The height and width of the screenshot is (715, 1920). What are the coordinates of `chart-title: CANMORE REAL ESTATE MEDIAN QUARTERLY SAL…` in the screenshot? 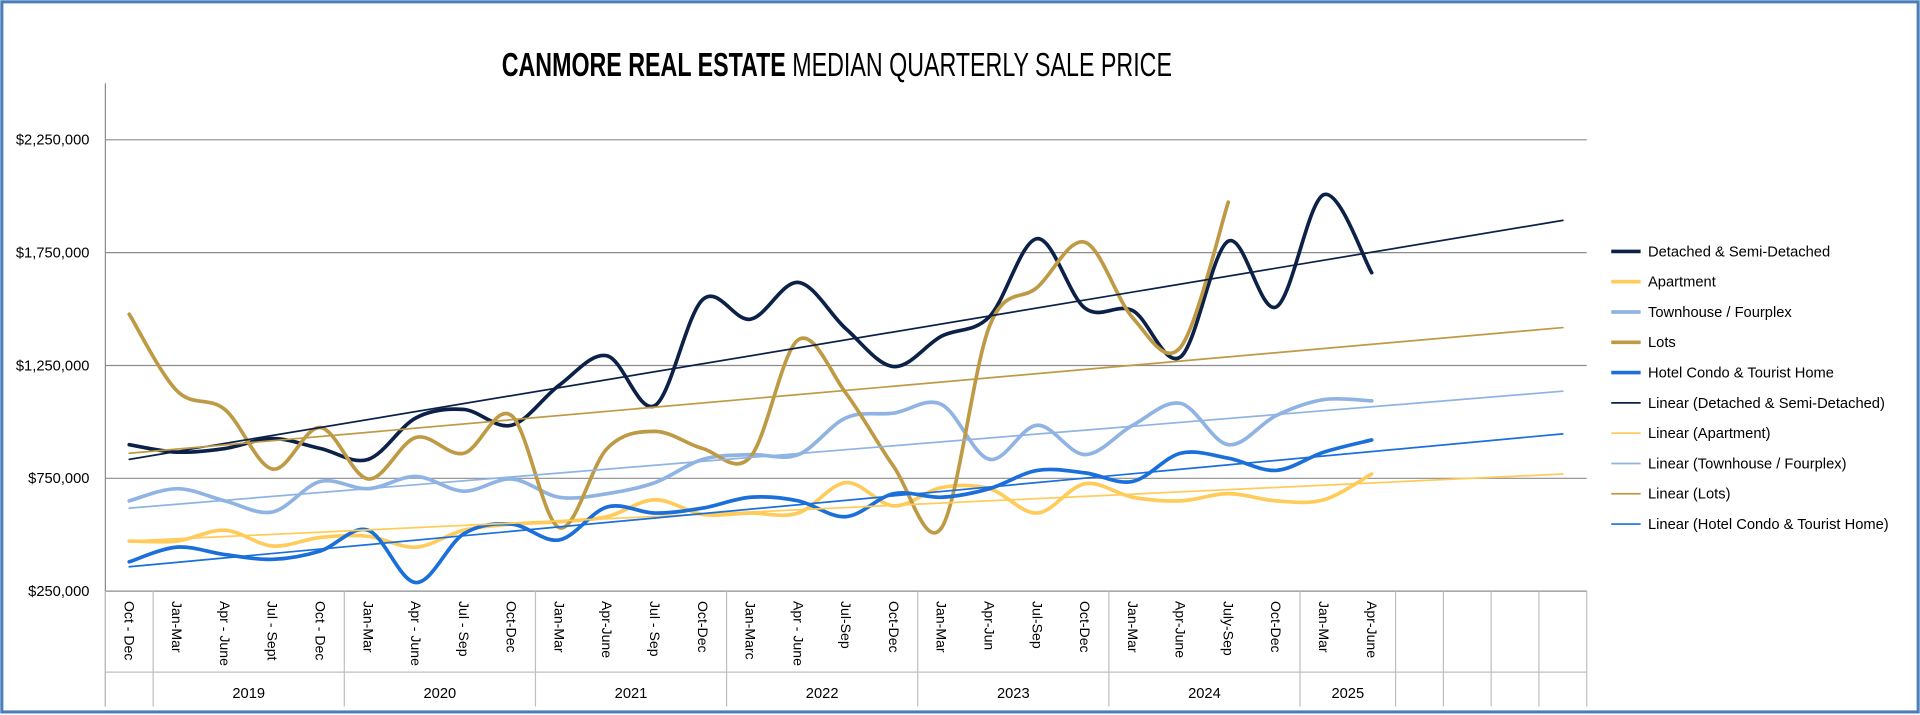 It's located at (837, 65).